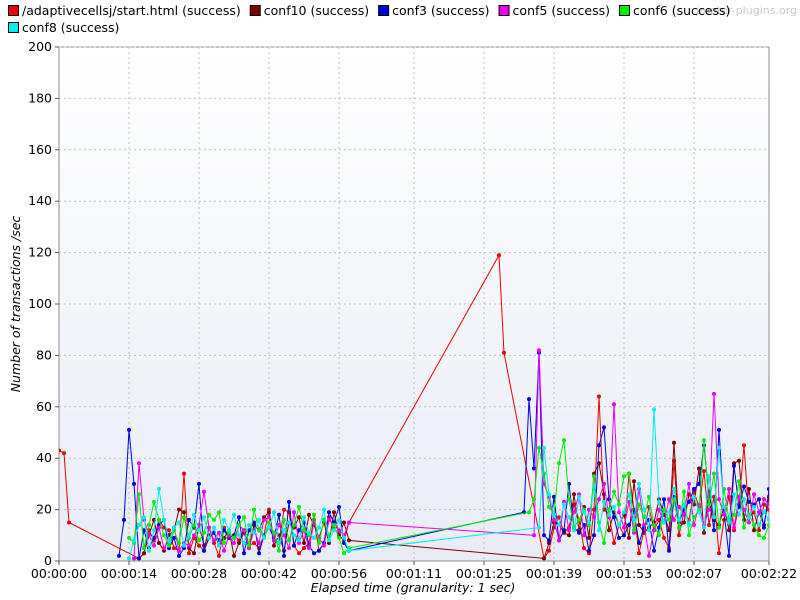  What do you see at coordinates (48, 560) in the screenshot?
I see `y-tick-label: 0` at bounding box center [48, 560].